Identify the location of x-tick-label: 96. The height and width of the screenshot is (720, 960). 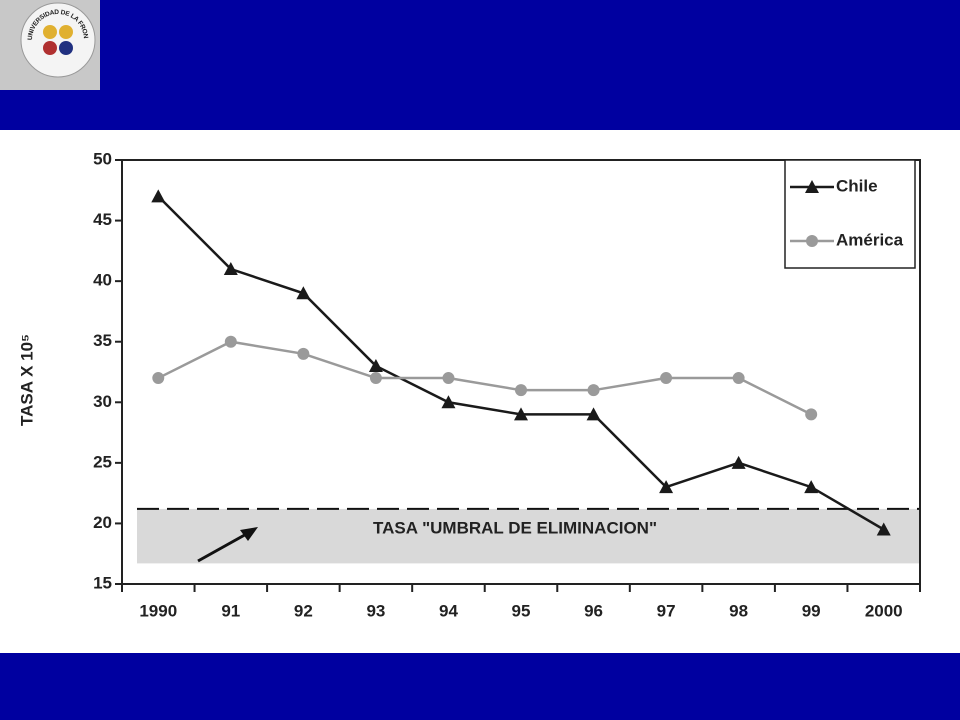
(593, 610).